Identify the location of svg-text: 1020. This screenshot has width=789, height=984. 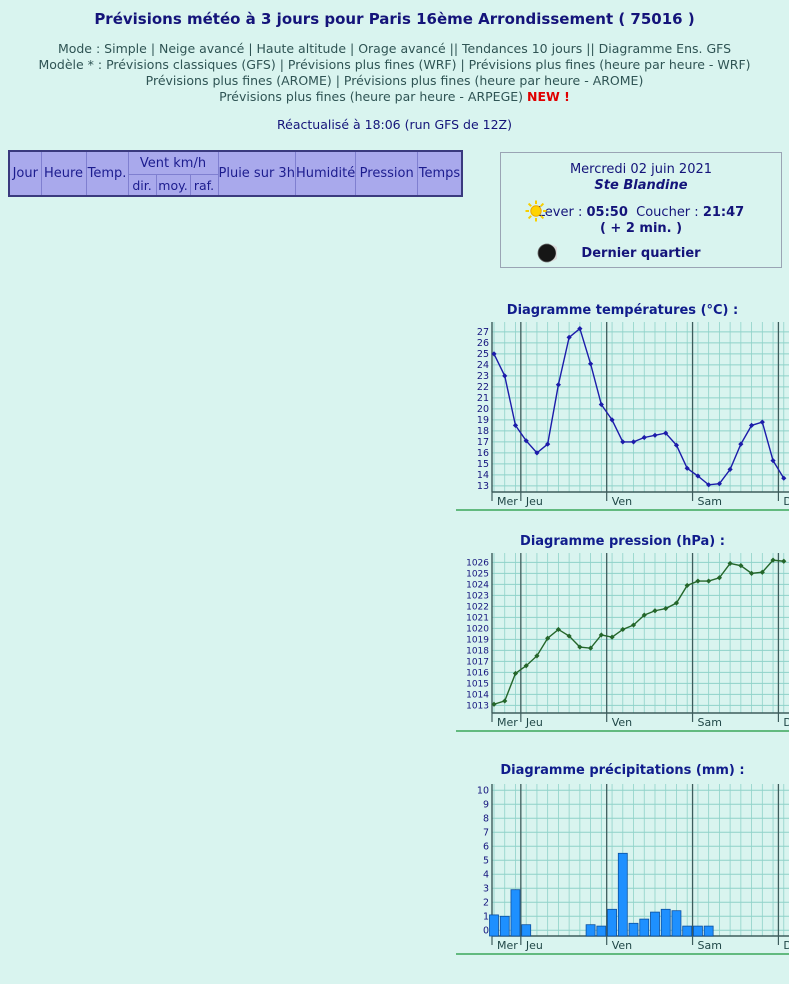
(477, 629).